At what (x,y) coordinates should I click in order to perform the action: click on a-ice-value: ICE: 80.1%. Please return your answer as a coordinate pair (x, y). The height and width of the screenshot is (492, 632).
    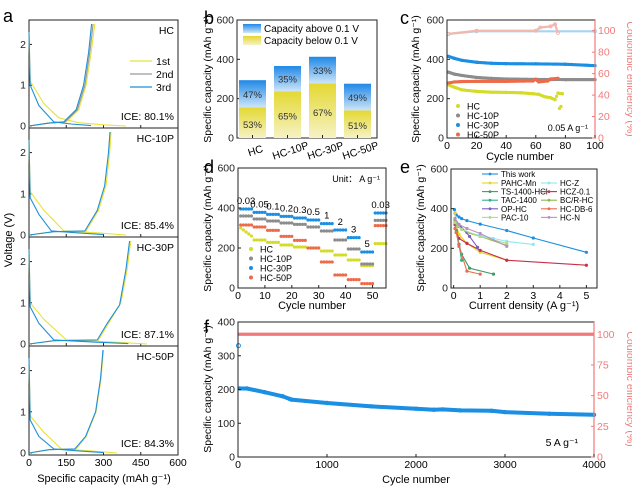
    Looking at the image, I should click on (147, 117).